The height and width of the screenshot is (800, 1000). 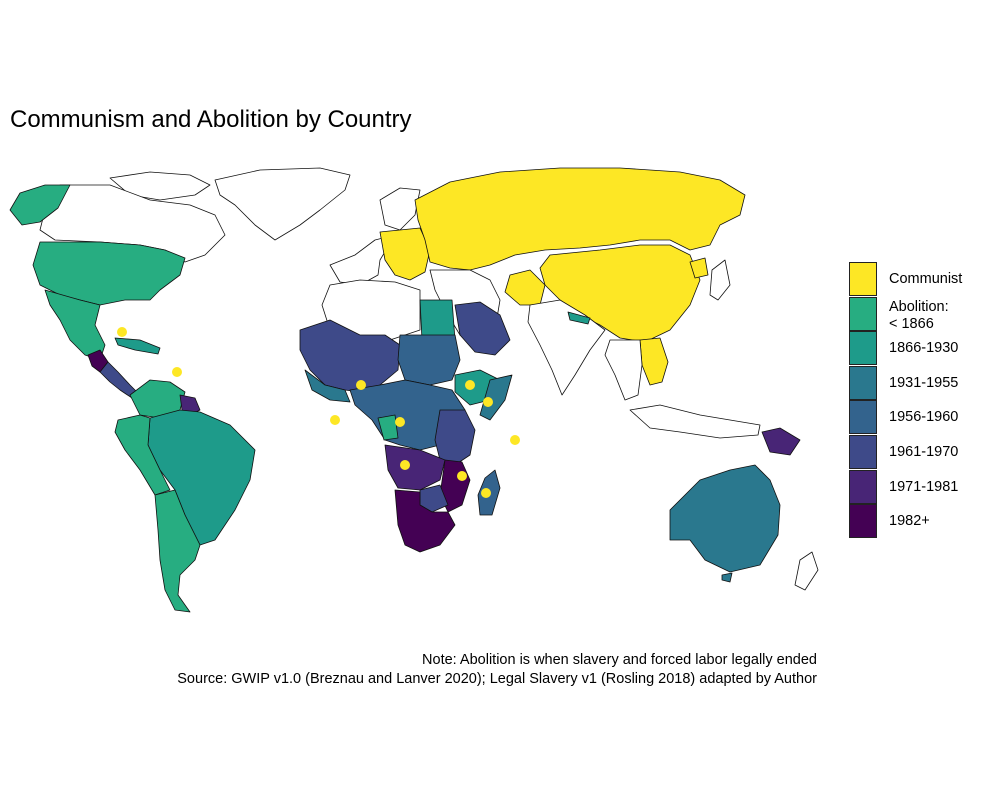 I want to click on legend-label: 1956-1960, so click(x=924, y=417).